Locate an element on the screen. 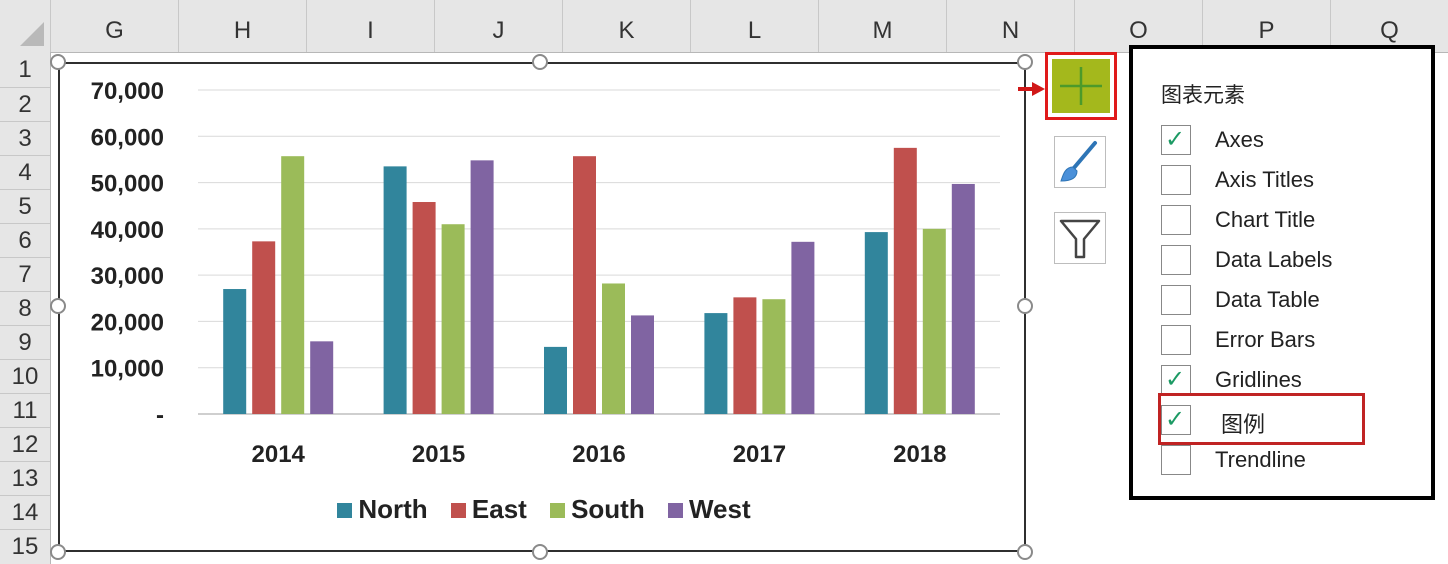 This screenshot has width=1448, height=564. x-tick-label: 2018 is located at coordinates (919, 454).